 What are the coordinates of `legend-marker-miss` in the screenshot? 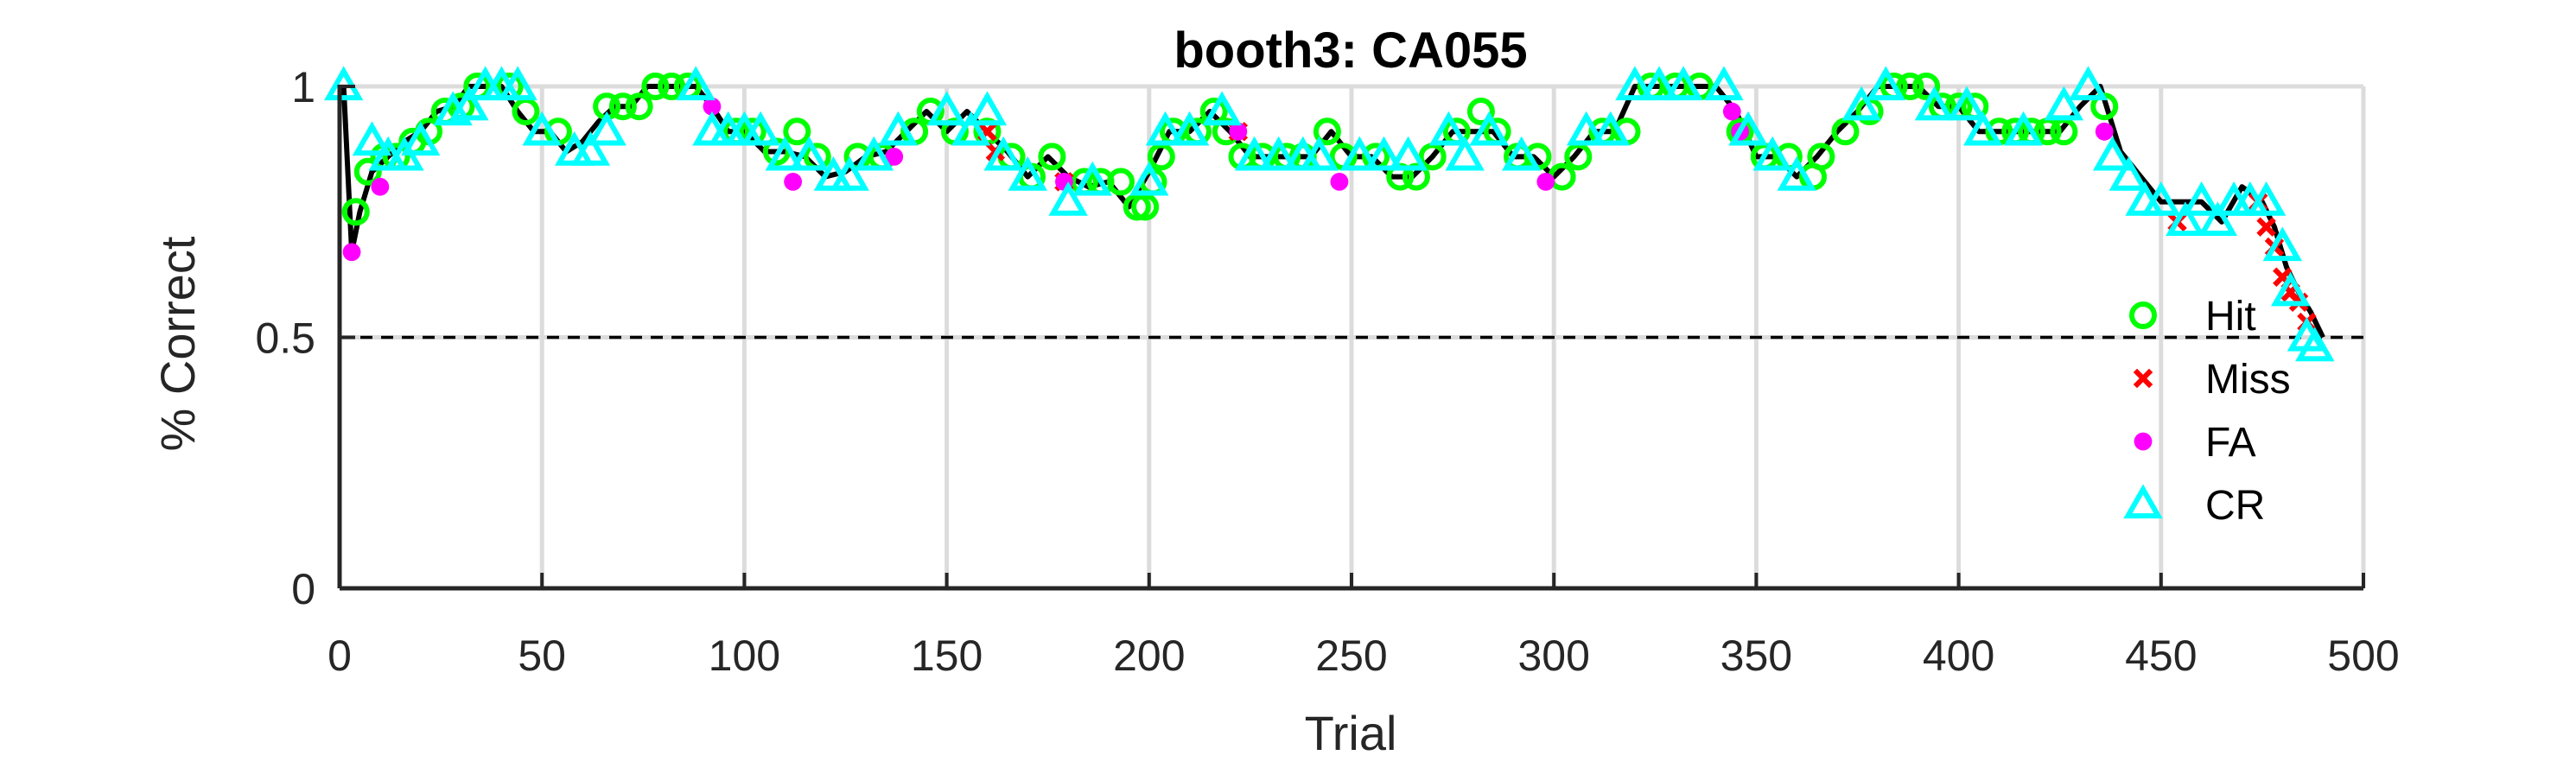 It's located at (2143, 378).